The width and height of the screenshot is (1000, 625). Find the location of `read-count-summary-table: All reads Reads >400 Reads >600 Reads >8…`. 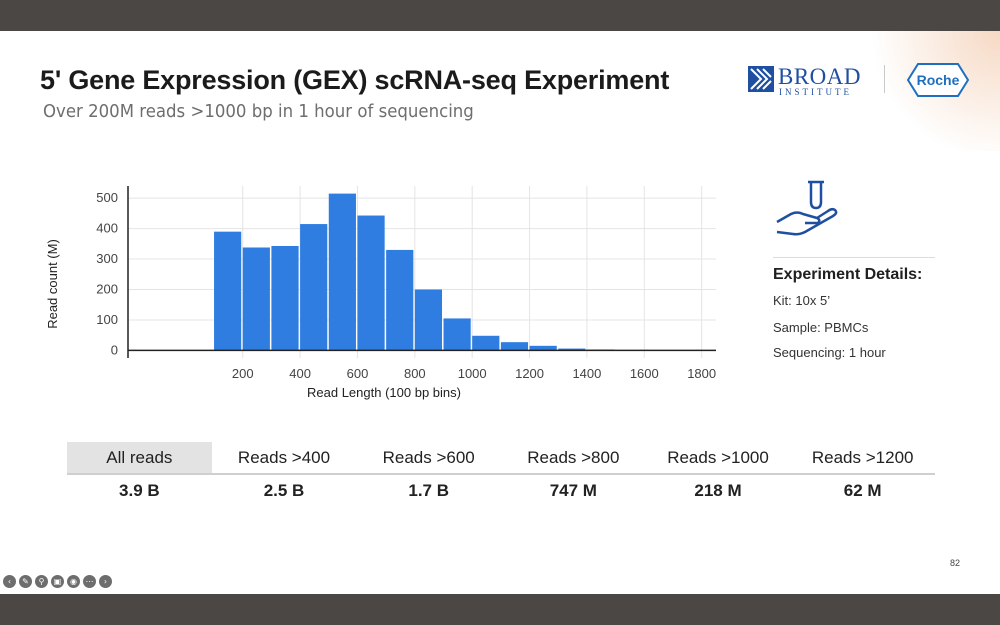

read-count-summary-table: All reads Reads >400 Reads >600 Reads >8… is located at coordinates (501, 474).